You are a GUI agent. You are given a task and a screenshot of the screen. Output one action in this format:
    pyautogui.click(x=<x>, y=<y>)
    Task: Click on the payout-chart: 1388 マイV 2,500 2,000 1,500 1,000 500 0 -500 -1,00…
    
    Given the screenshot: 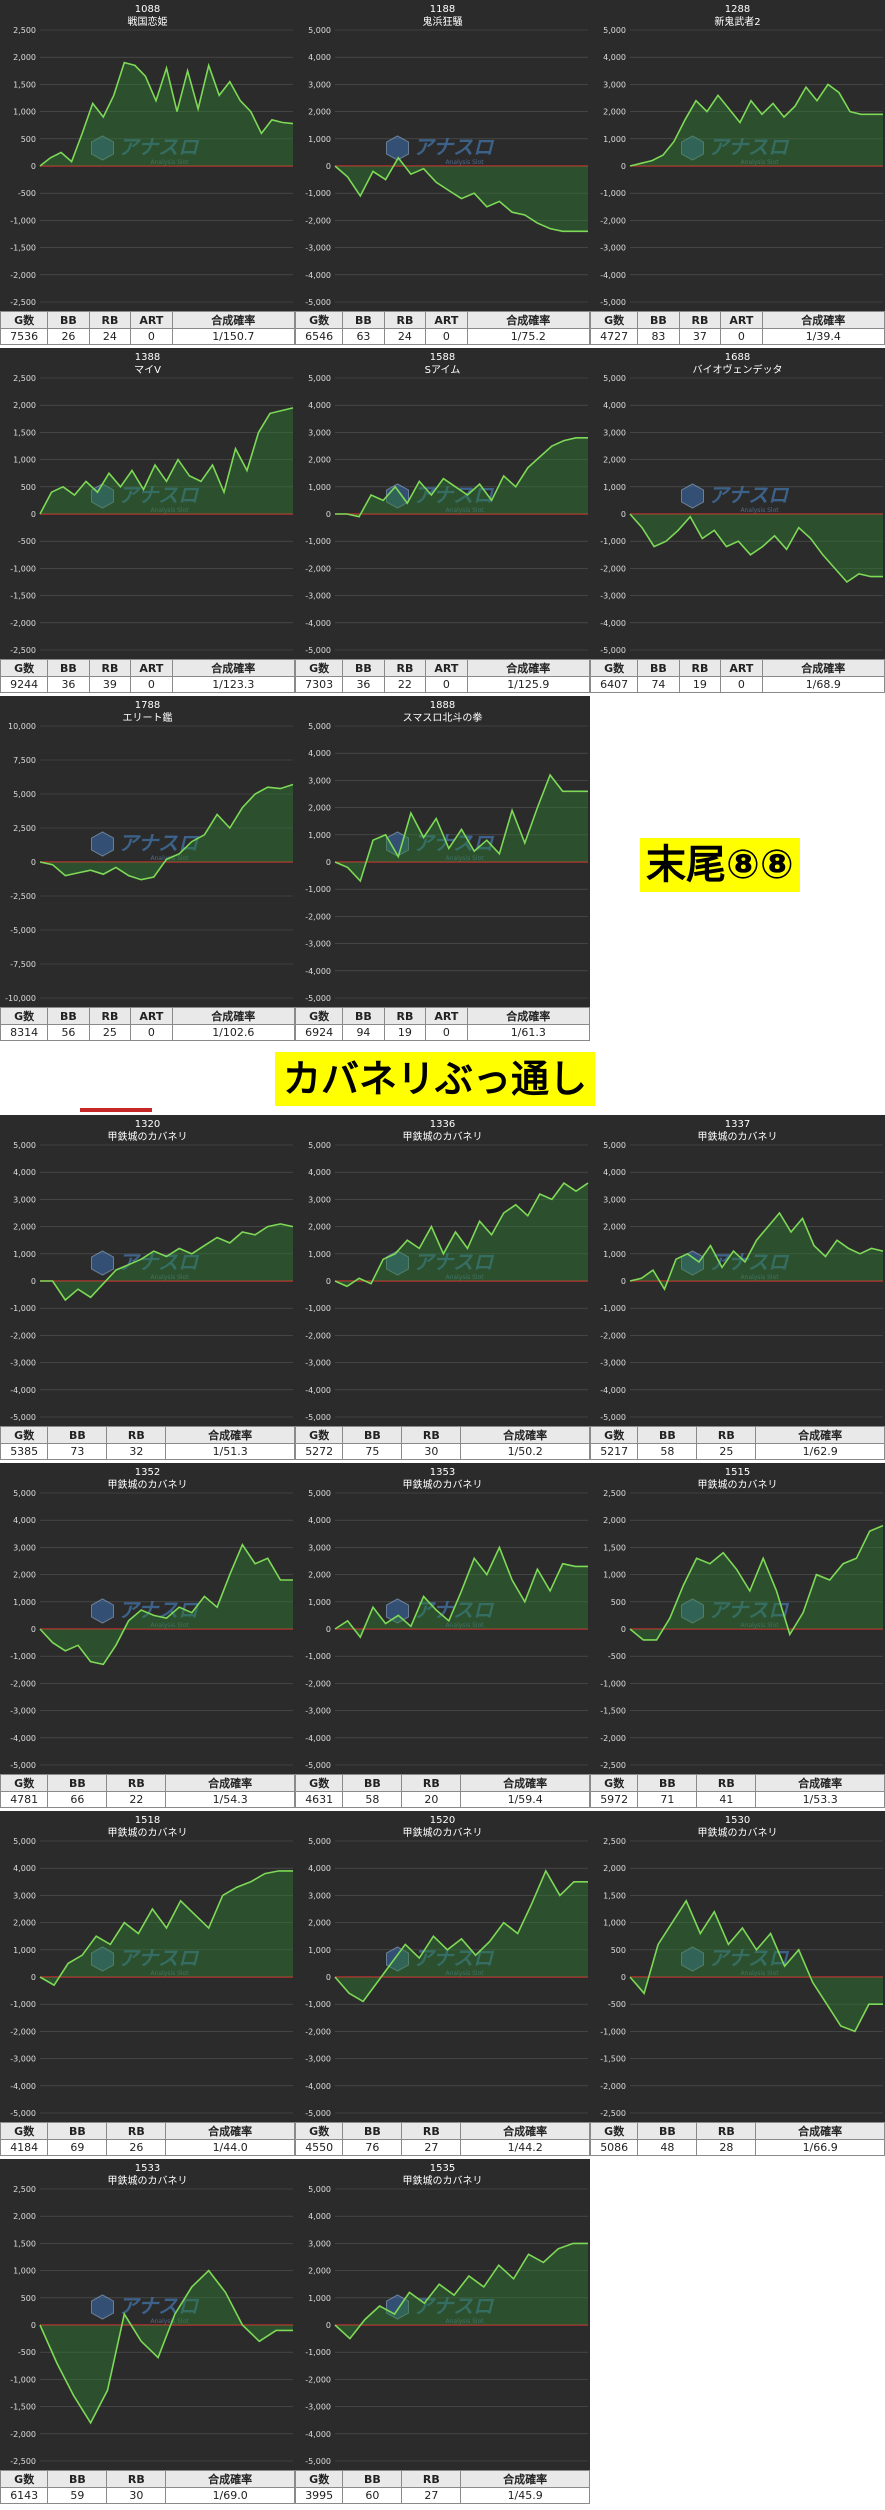 What is the action you would take?
    pyautogui.click(x=147, y=503)
    